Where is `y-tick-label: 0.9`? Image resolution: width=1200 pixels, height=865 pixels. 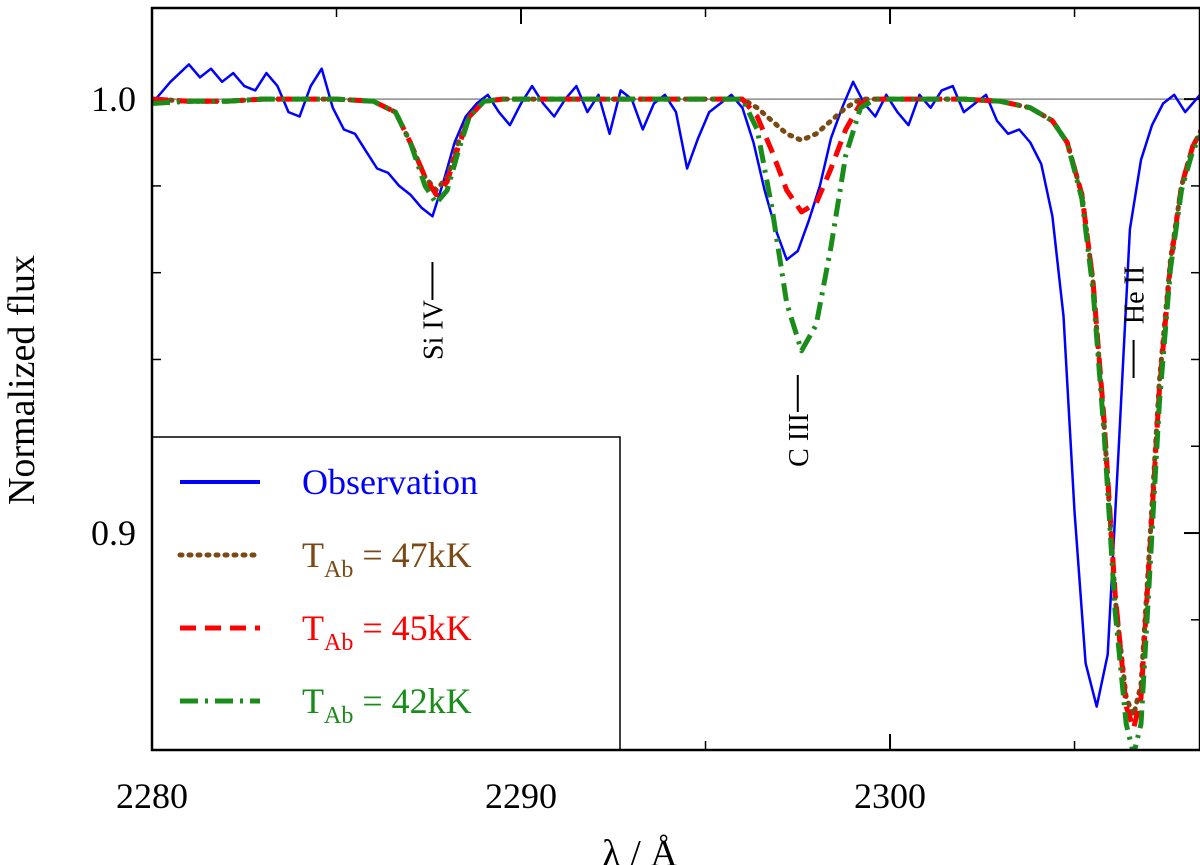 y-tick-label: 0.9 is located at coordinates (113, 533).